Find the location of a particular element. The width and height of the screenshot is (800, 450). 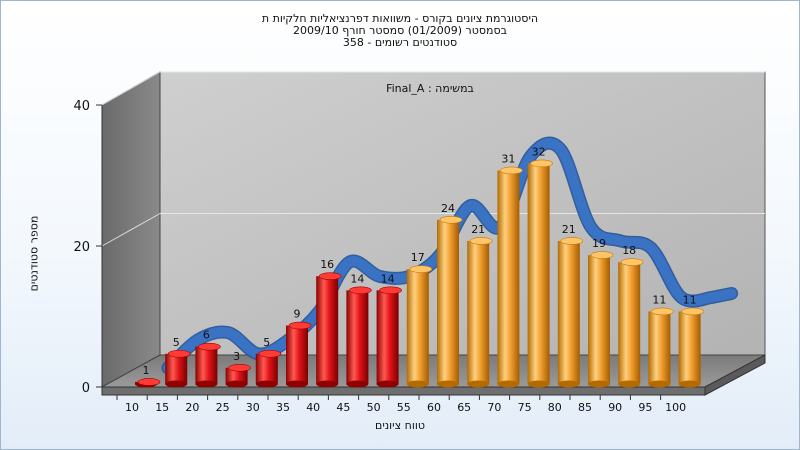

y-tick-label: 40 is located at coordinates (81, 106).